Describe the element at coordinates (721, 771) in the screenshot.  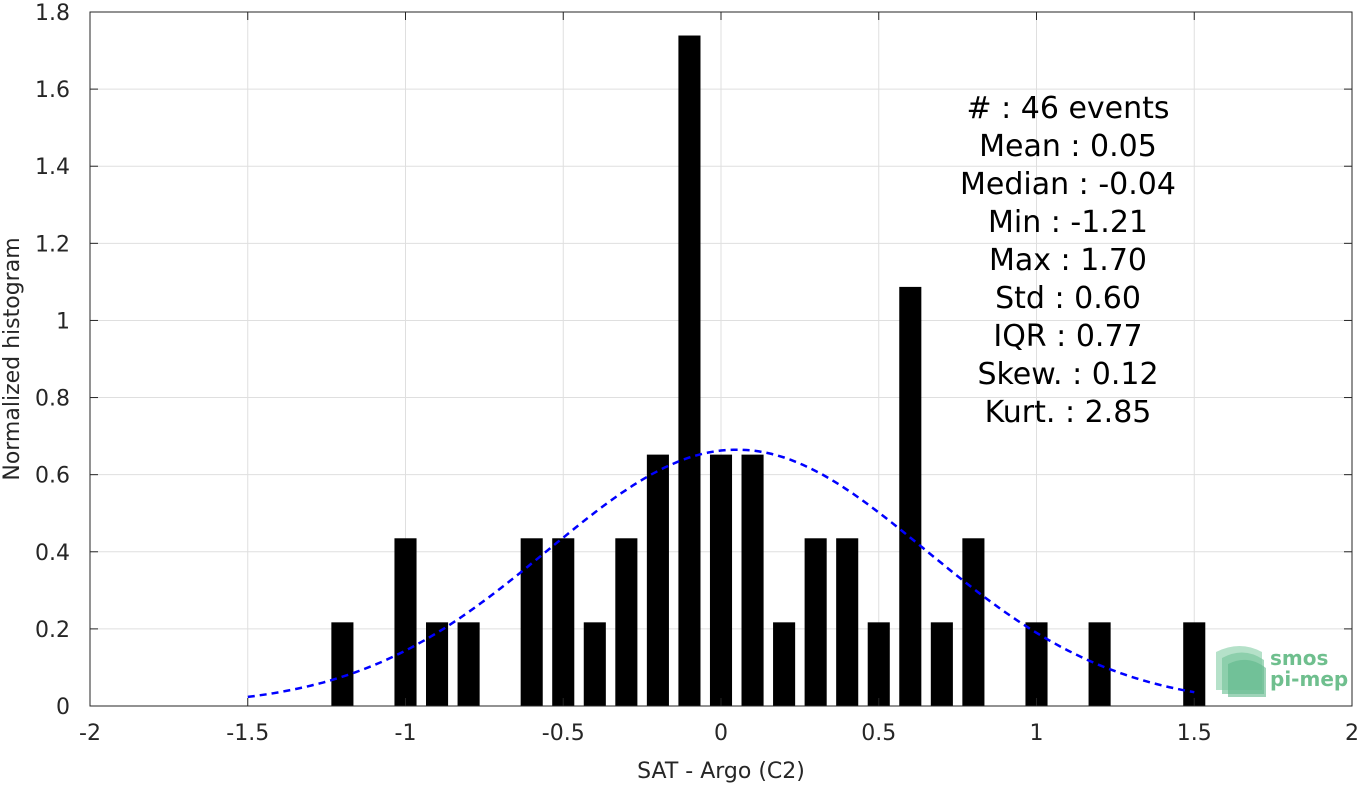
I see `x-axis-label: SAT - Argo (C2)` at that location.